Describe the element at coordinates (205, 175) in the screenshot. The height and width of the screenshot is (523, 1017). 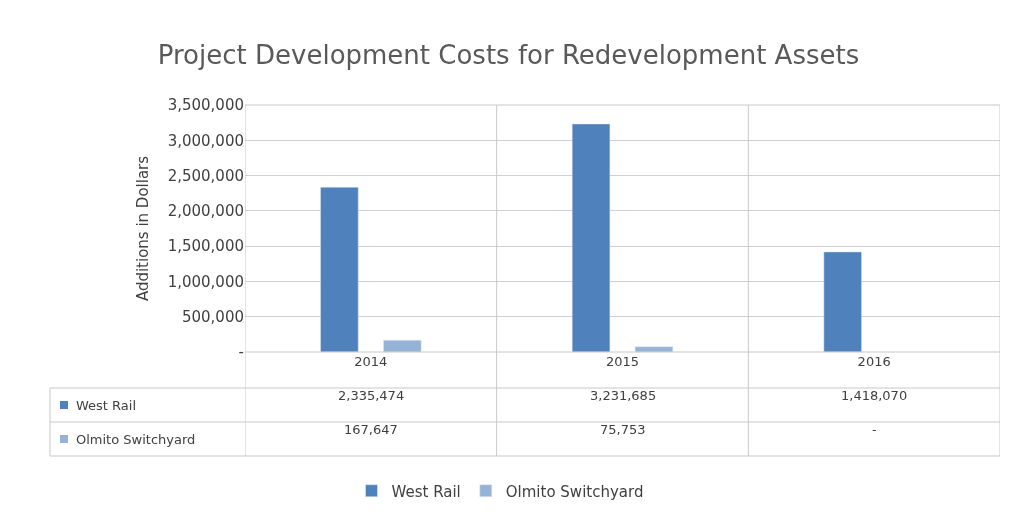
I see `y-tick-label: 2,500,000` at that location.